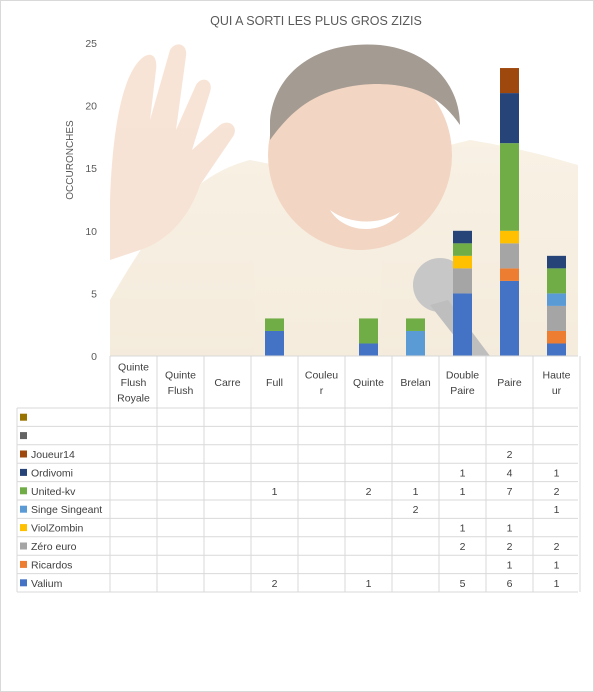  What do you see at coordinates (133, 399) in the screenshot?
I see `category-label: Royale` at bounding box center [133, 399].